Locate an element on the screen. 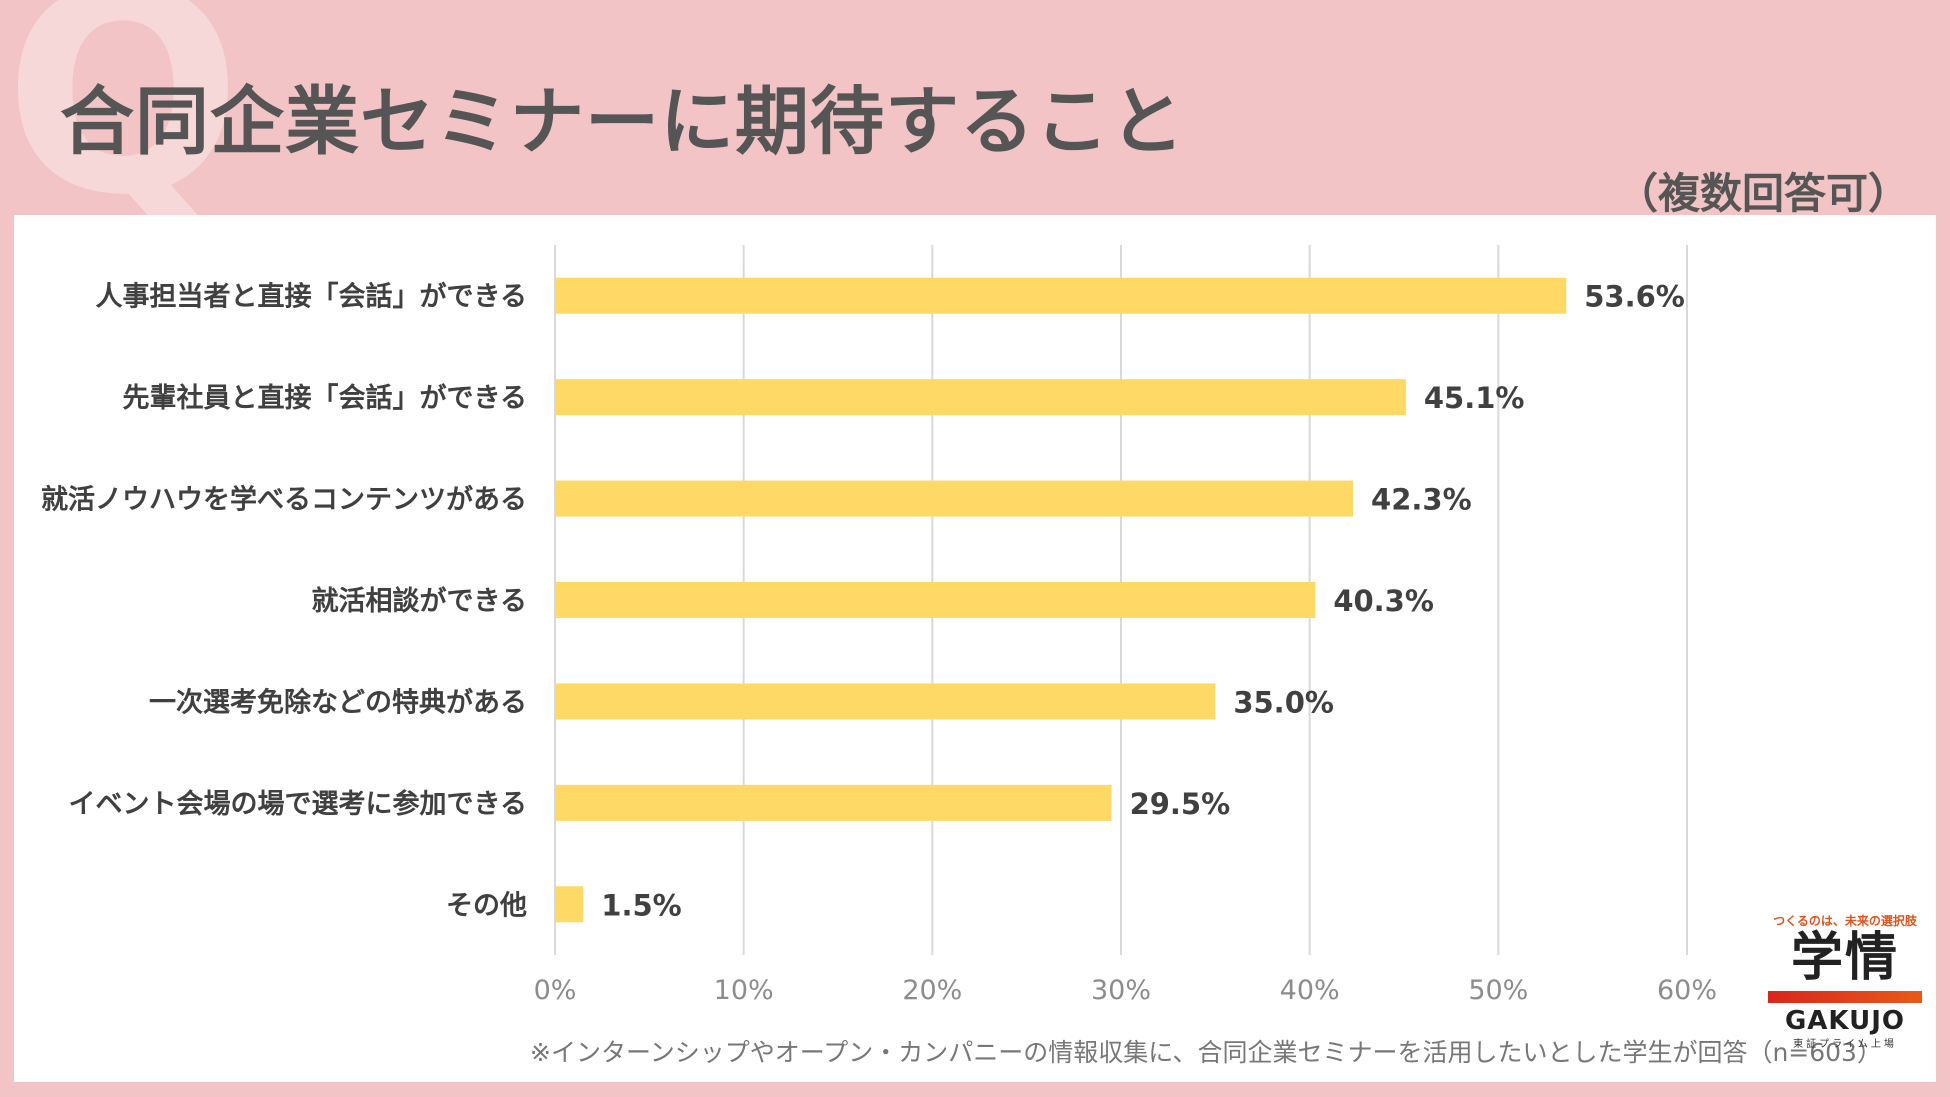 This screenshot has height=1097, width=1950. page-subtitle: （複数回答可） is located at coordinates (1762, 193).